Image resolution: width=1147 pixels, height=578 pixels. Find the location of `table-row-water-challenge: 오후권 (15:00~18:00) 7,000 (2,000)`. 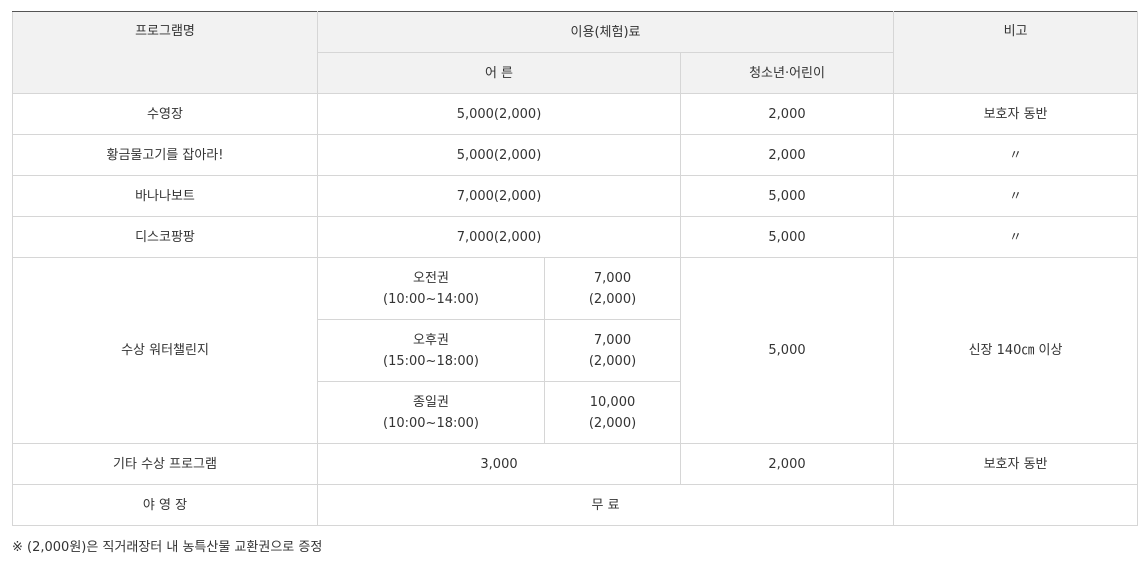

table-row-water-challenge: 오후권 (15:00~18:00) 7,000 (2,000) is located at coordinates (575, 350).